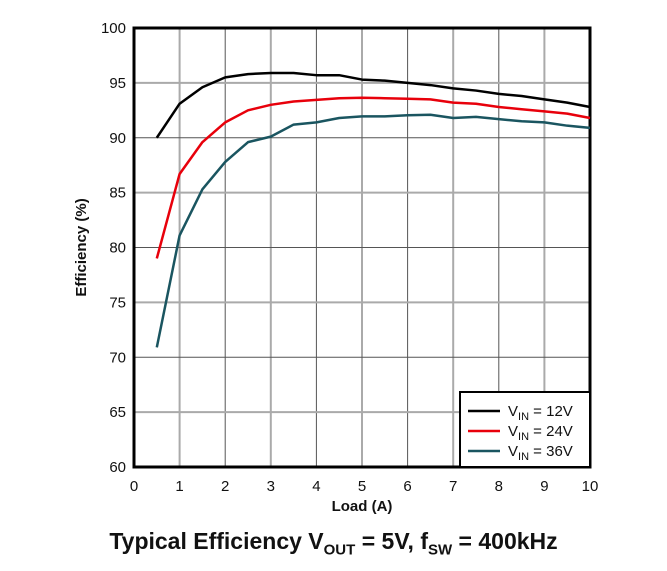 This screenshot has height=571, width=667. What do you see at coordinates (540, 413) in the screenshot?
I see `legend-label: VIN = 12V` at bounding box center [540, 413].